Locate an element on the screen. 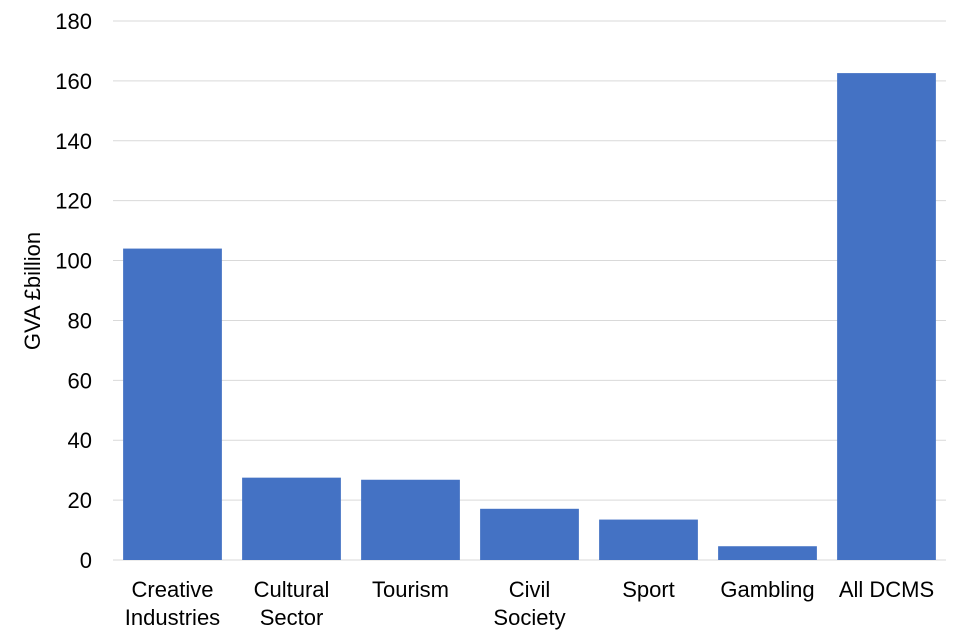  y-tick-label: 60 is located at coordinates (80, 380).